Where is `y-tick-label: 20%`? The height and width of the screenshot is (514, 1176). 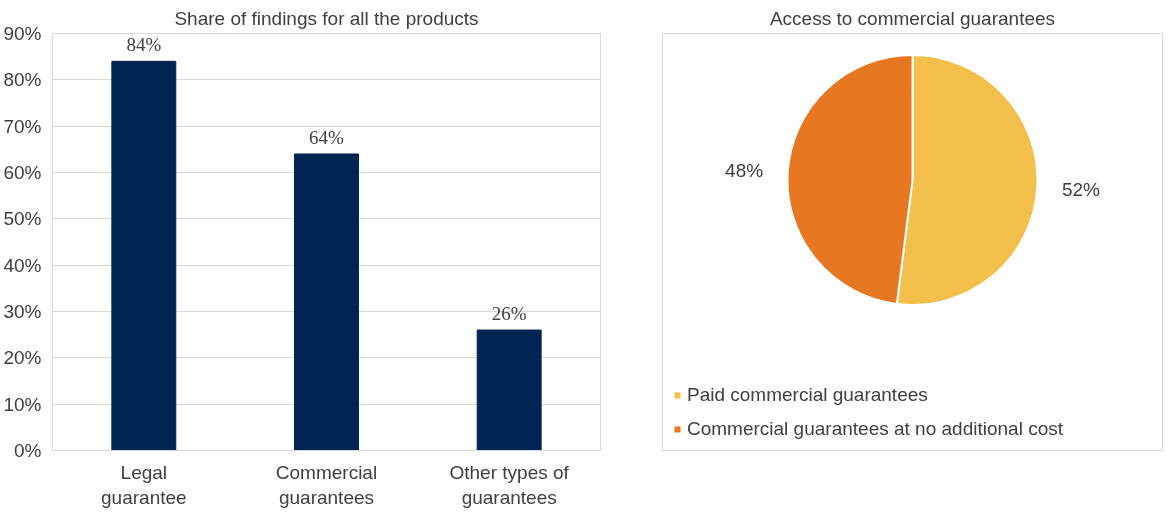 y-tick-label: 20% is located at coordinates (22, 358).